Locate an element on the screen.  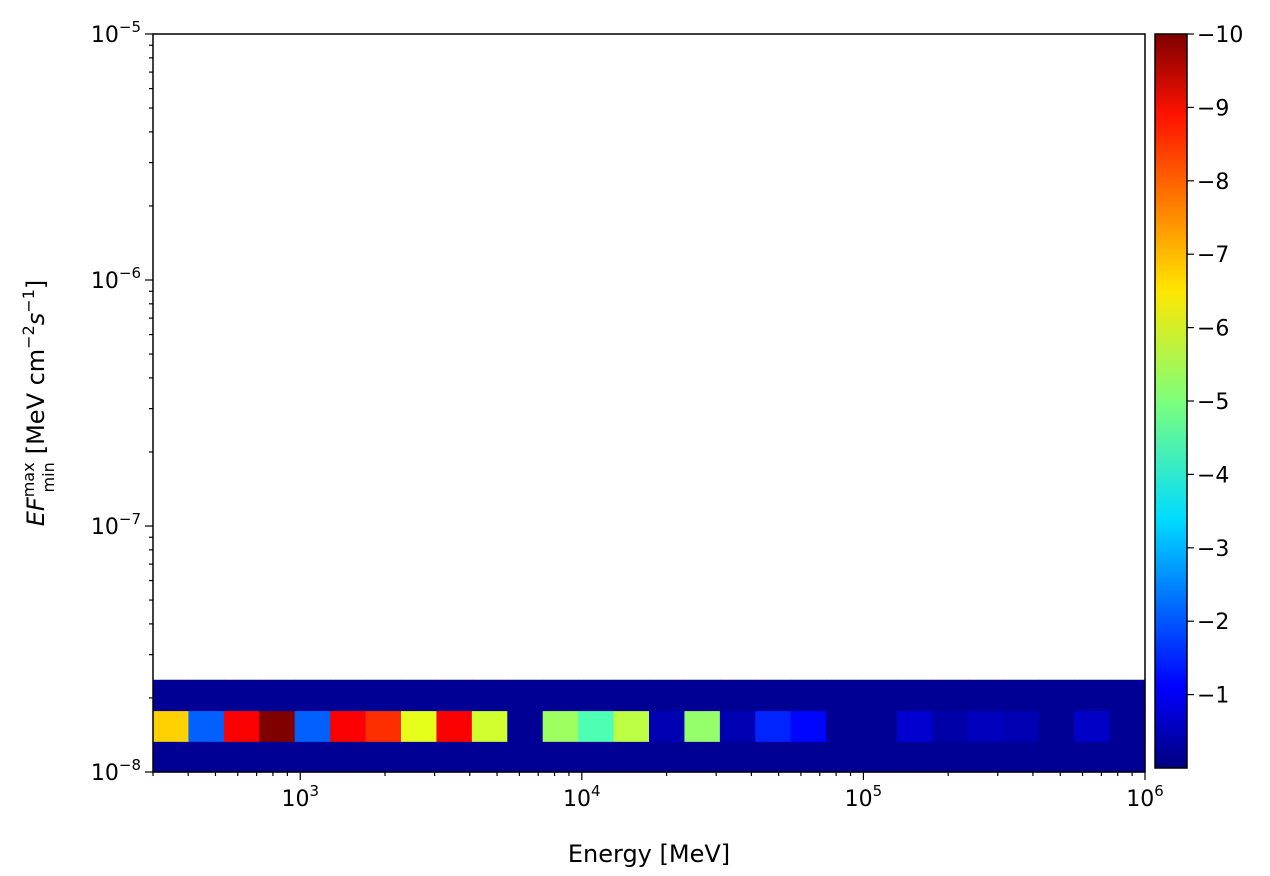
y-label-units: [MeV cm is located at coordinates (36, 401).